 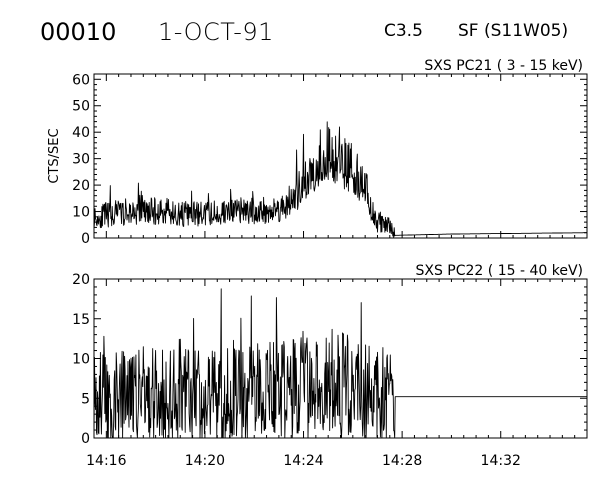 I want to click on event-date: 1-OCT-91, so click(x=216, y=32).